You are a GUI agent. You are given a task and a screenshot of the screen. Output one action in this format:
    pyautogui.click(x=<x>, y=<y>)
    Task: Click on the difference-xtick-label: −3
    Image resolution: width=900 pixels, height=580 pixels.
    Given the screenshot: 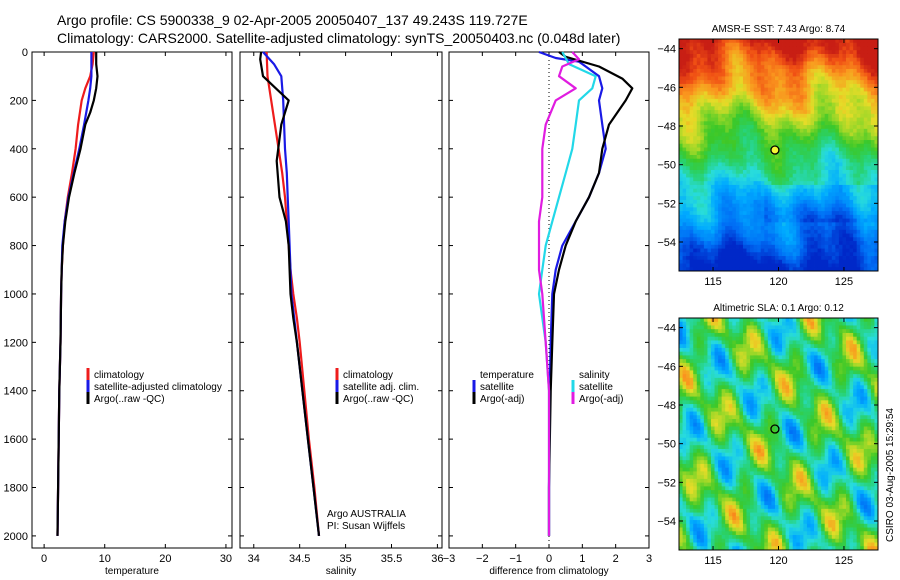 What is the action you would take?
    pyautogui.click(x=449, y=559)
    